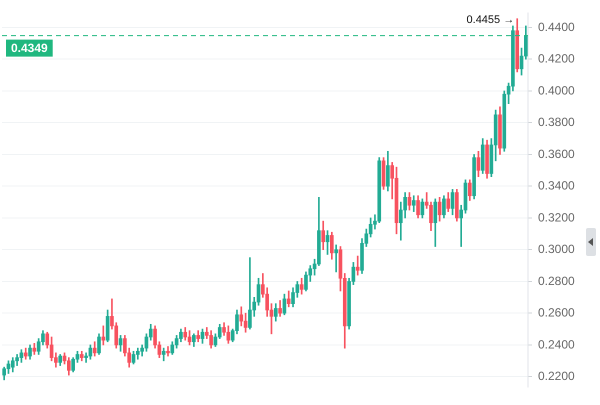  What do you see at coordinates (557, 185) in the screenshot?
I see `y-tick-label: 0.3400` at bounding box center [557, 185].